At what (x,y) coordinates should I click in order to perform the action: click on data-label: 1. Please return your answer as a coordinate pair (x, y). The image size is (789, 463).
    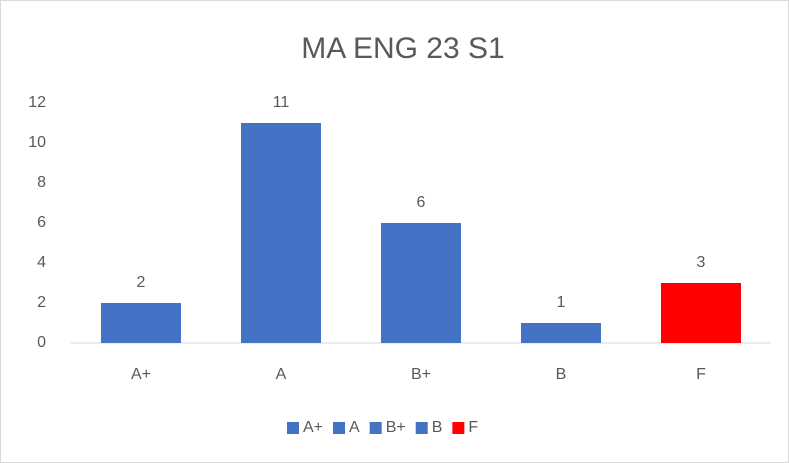
    Looking at the image, I should click on (561, 302).